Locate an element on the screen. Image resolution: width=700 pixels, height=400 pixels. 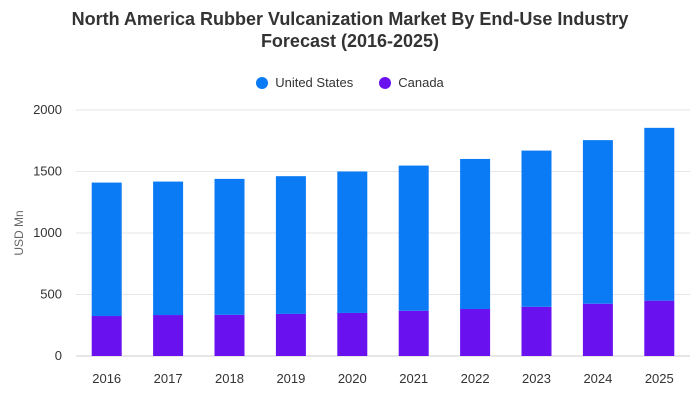
x-tick-label: 2018 is located at coordinates (229, 378).